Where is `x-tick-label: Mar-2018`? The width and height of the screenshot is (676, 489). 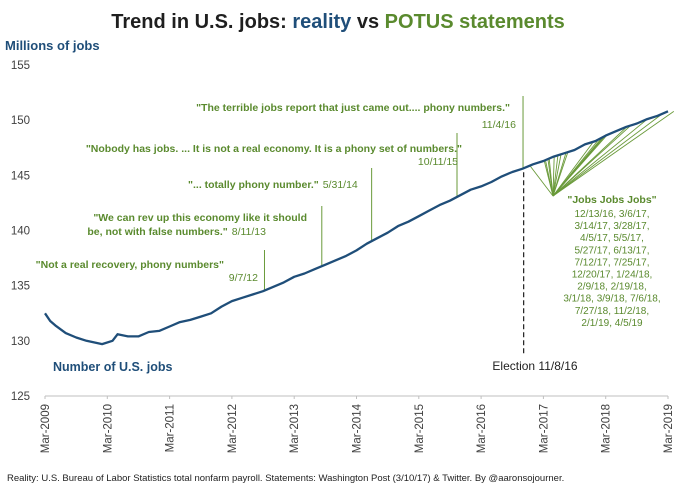
x-tick-label: Mar-2018 is located at coordinates (607, 428).